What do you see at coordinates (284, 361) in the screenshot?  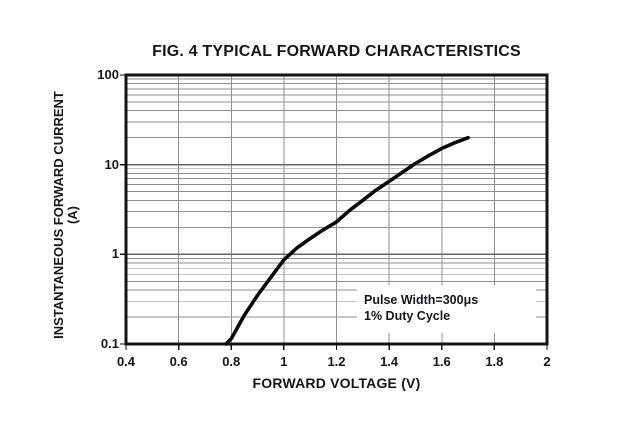 I see `x-tick-label-1: 1` at bounding box center [284, 361].